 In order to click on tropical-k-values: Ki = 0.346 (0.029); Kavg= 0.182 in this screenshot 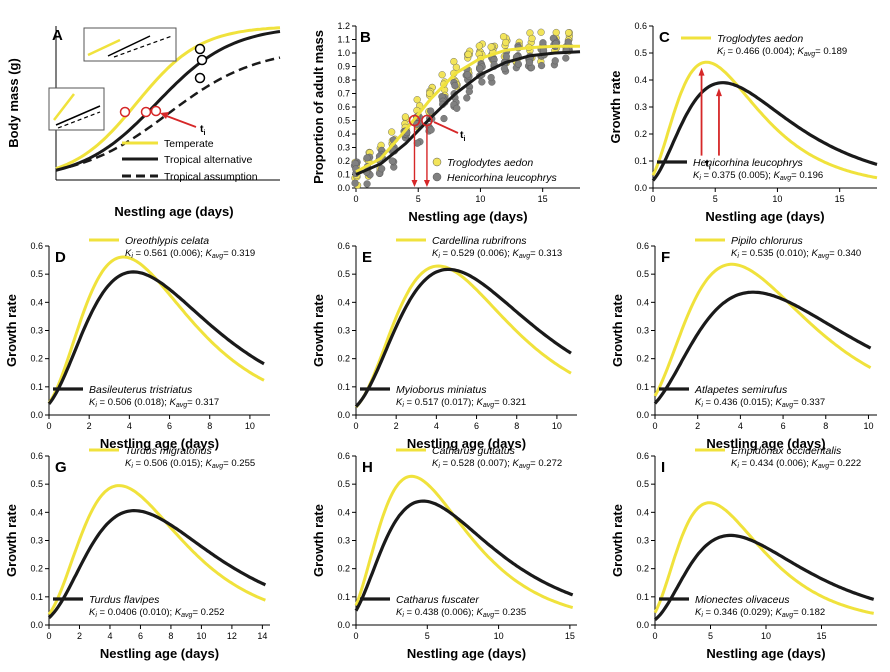, I will do `click(760, 613)`.